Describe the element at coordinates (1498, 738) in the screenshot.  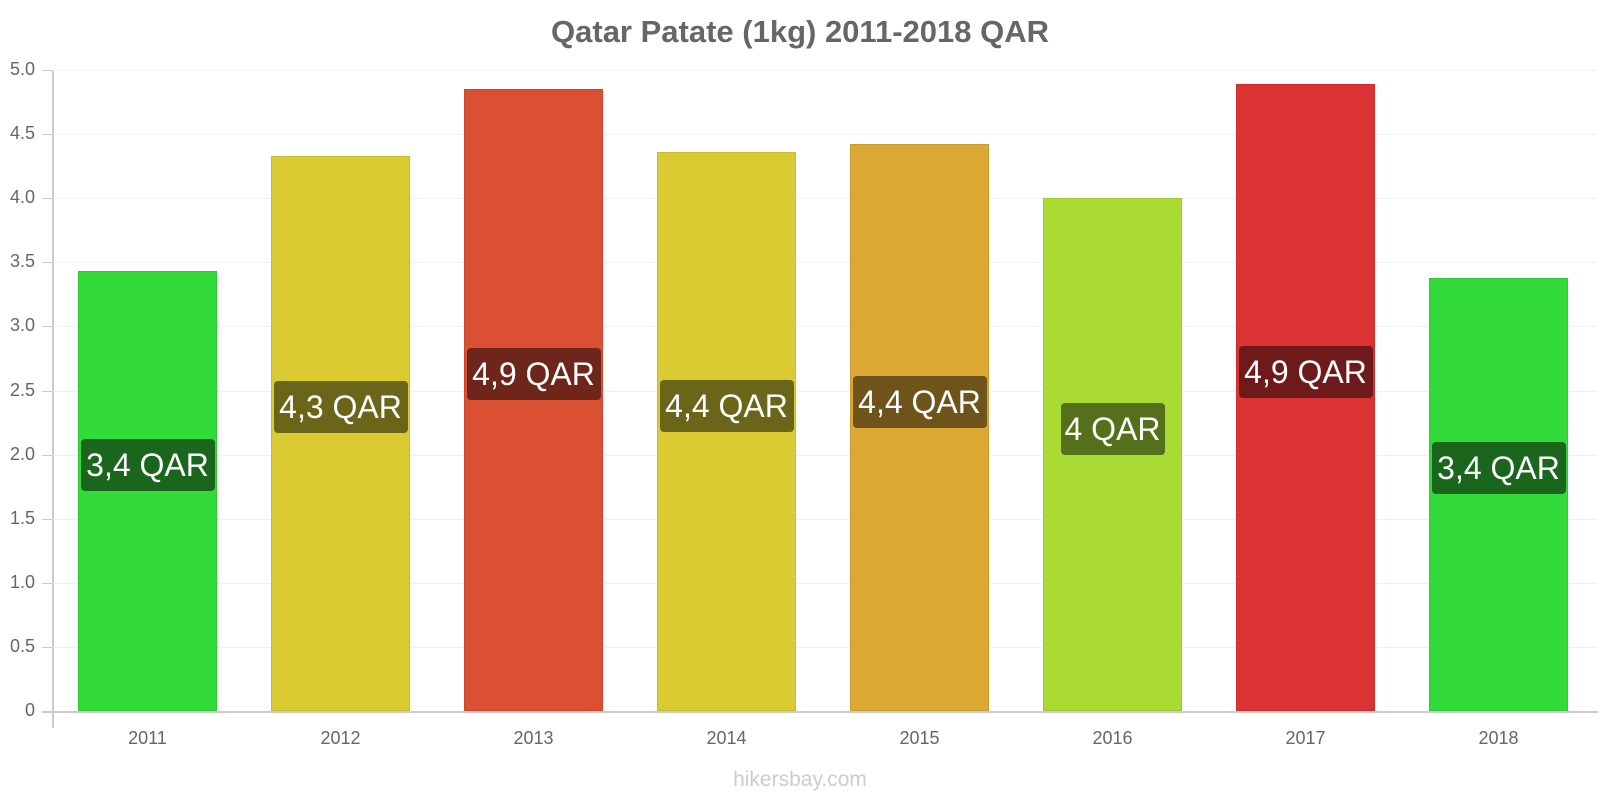
I see `x-tick-label: 2018` at that location.